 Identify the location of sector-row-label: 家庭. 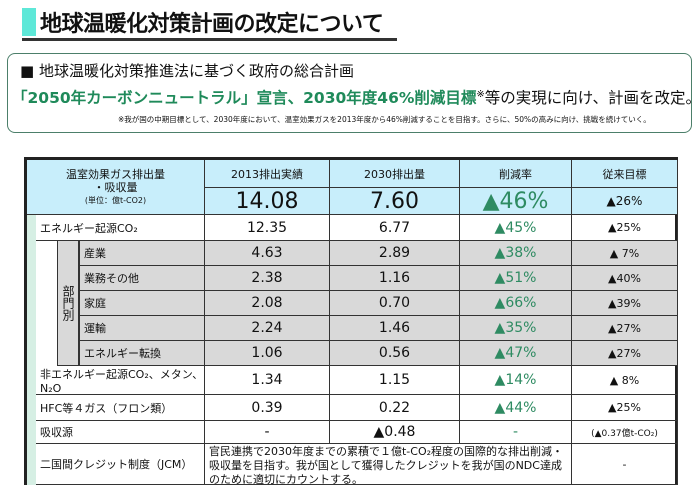
(142, 303).